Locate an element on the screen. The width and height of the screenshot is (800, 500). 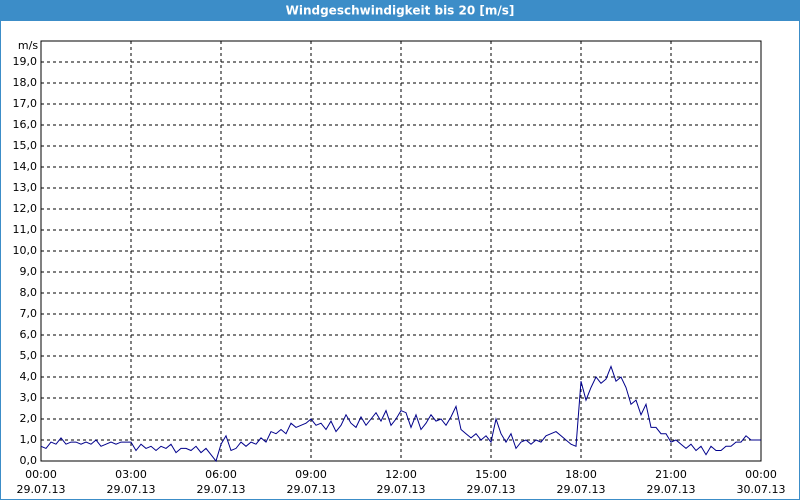
y-axis-label: m/s is located at coordinates (28, 45).